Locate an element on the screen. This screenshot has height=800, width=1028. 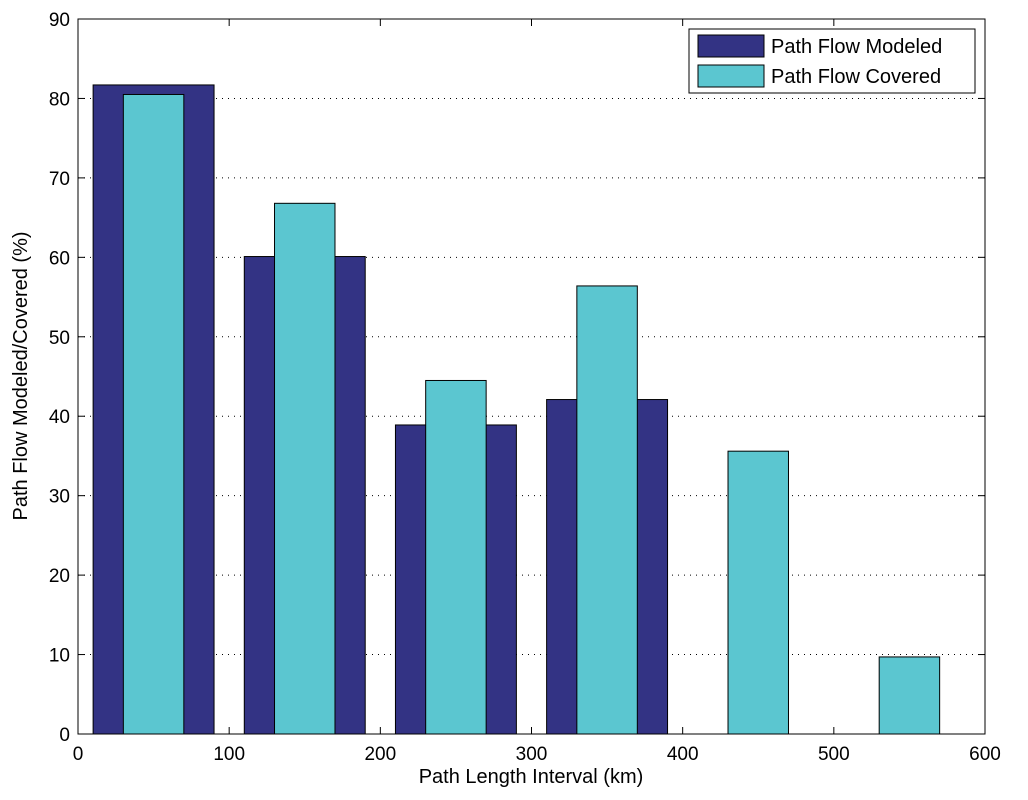
y-tick-label: 60 is located at coordinates (59, 258).